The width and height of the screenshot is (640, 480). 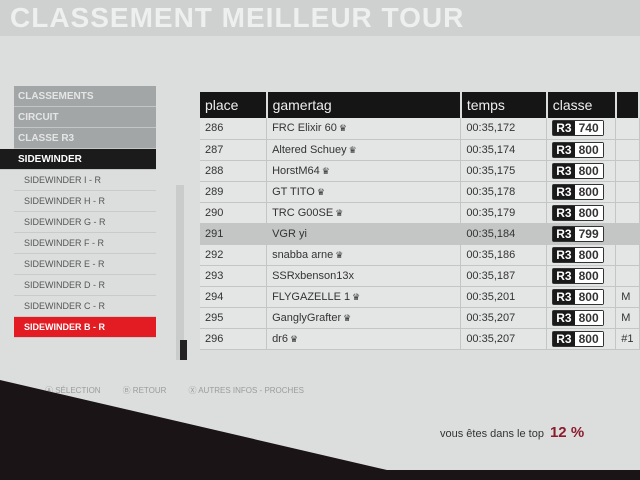 What do you see at coordinates (85, 327) in the screenshot?
I see `track-item: SIDEWINDER B - R` at bounding box center [85, 327].